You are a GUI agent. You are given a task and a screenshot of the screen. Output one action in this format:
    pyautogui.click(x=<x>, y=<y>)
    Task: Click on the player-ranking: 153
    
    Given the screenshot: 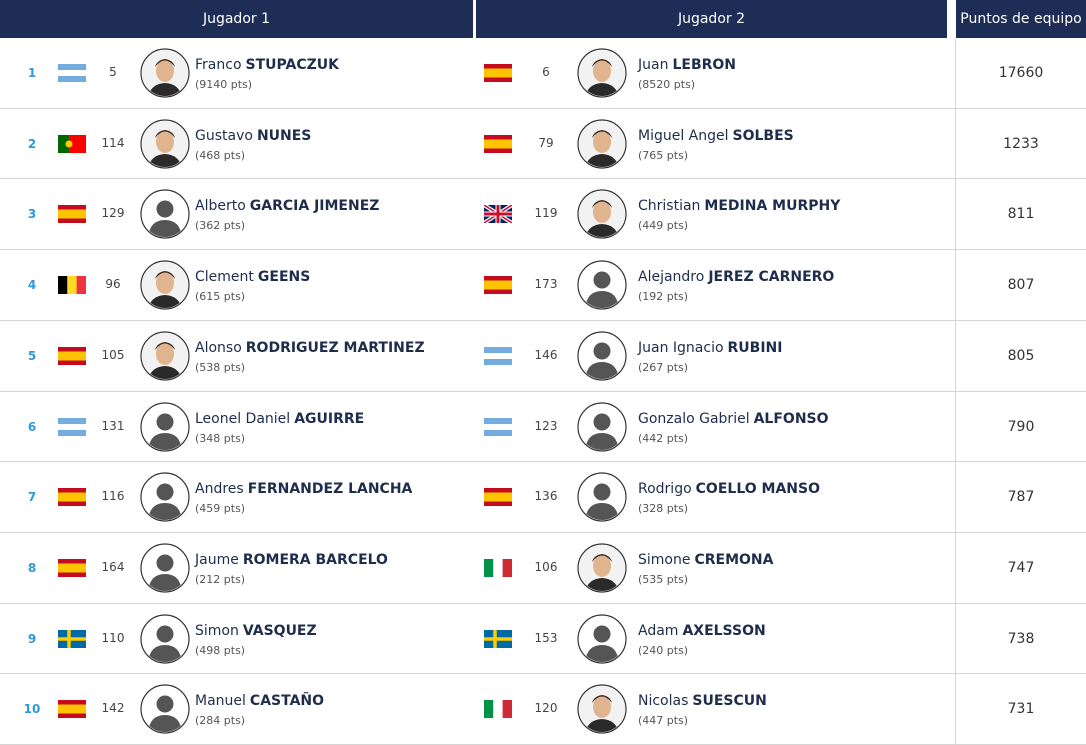 What is the action you would take?
    pyautogui.click(x=546, y=637)
    